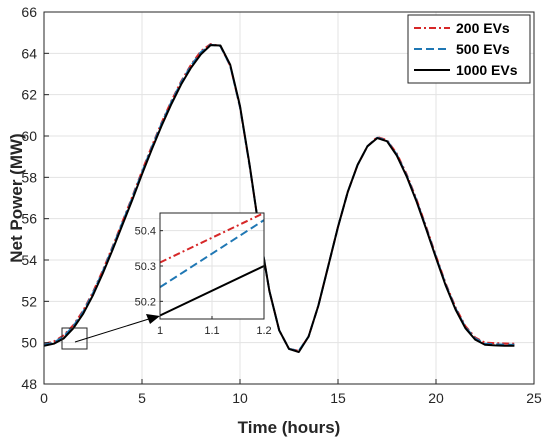 This screenshot has width=550, height=441. Describe the element at coordinates (29, 177) in the screenshot. I see `y-tick-label: 58` at that location.